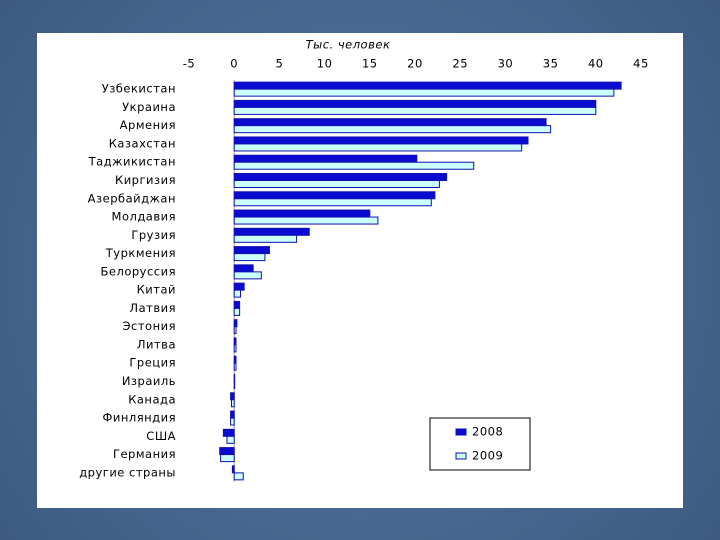 The image size is (720, 540). Describe the element at coordinates (152, 363) in the screenshot. I see `y-tick-label: Греция` at that location.